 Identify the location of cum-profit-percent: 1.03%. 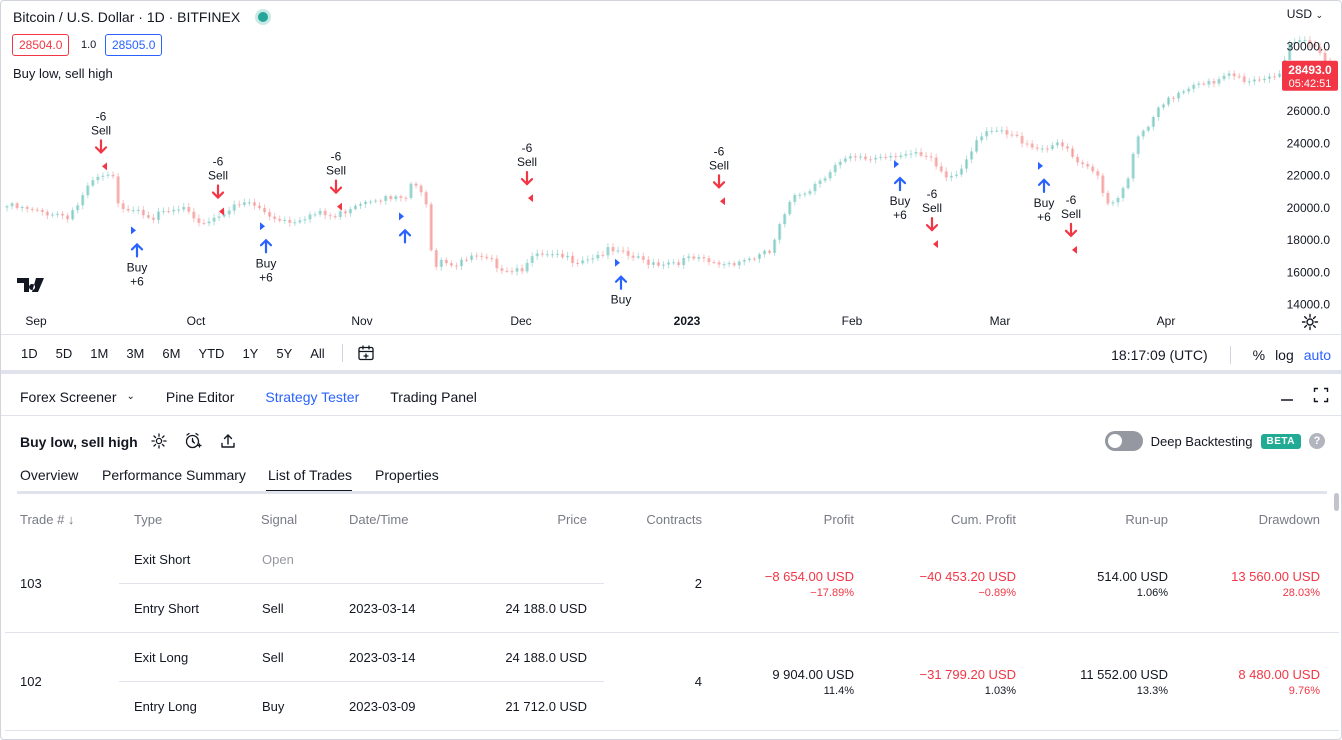
(1000, 691).